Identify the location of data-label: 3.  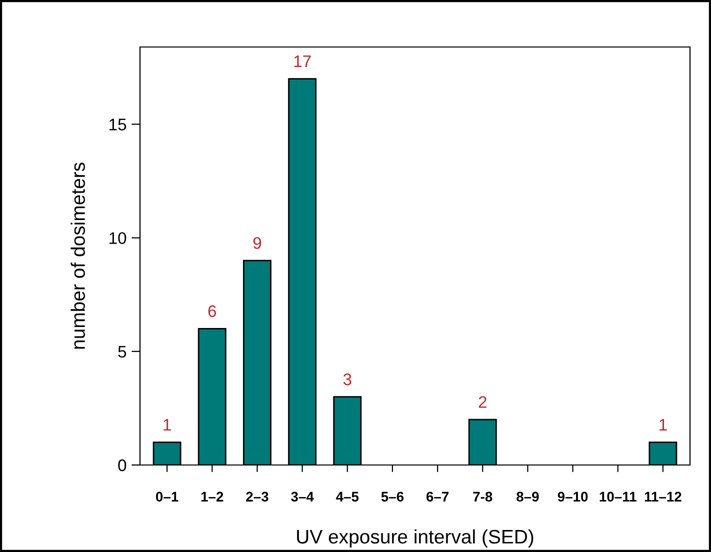
(347, 379).